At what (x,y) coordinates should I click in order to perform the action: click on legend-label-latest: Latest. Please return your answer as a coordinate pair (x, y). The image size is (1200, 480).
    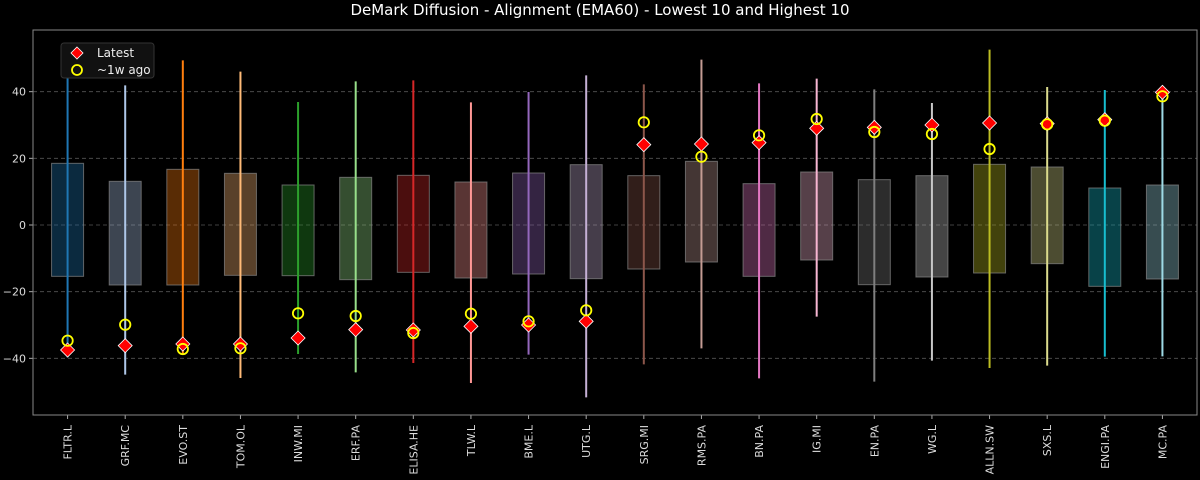
    Looking at the image, I should click on (115, 53).